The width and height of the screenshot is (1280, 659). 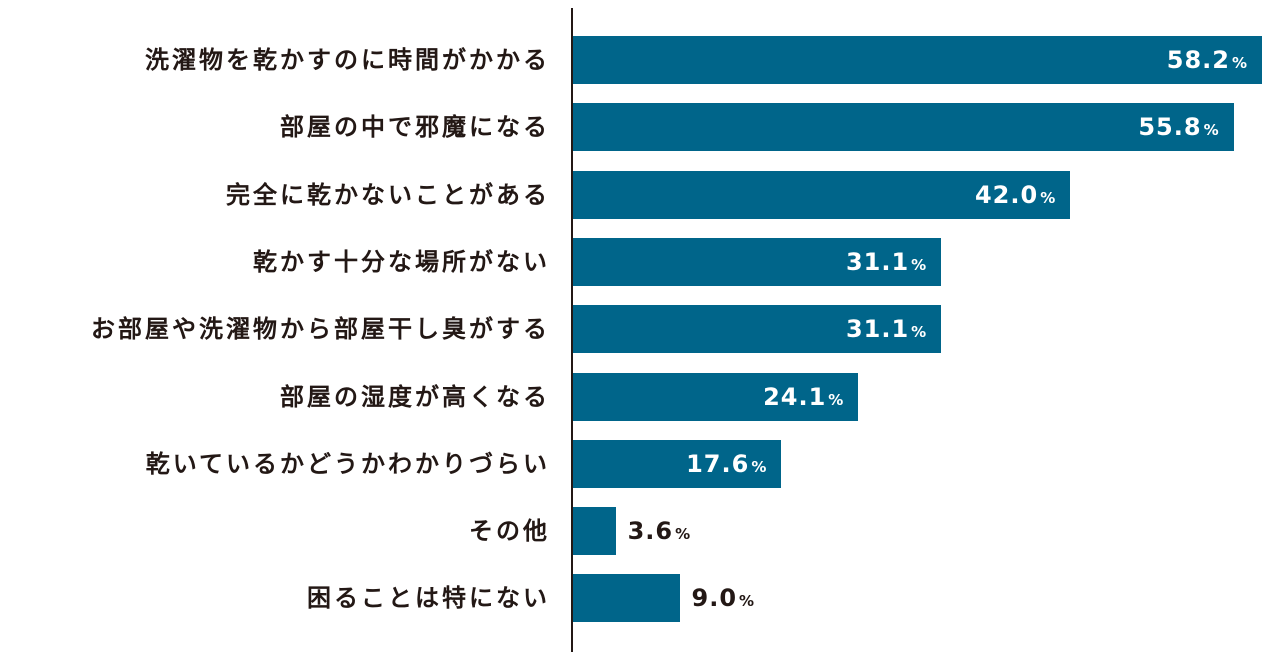 What do you see at coordinates (428, 598) in the screenshot?
I see `category-label: 困ることは特にない` at bounding box center [428, 598].